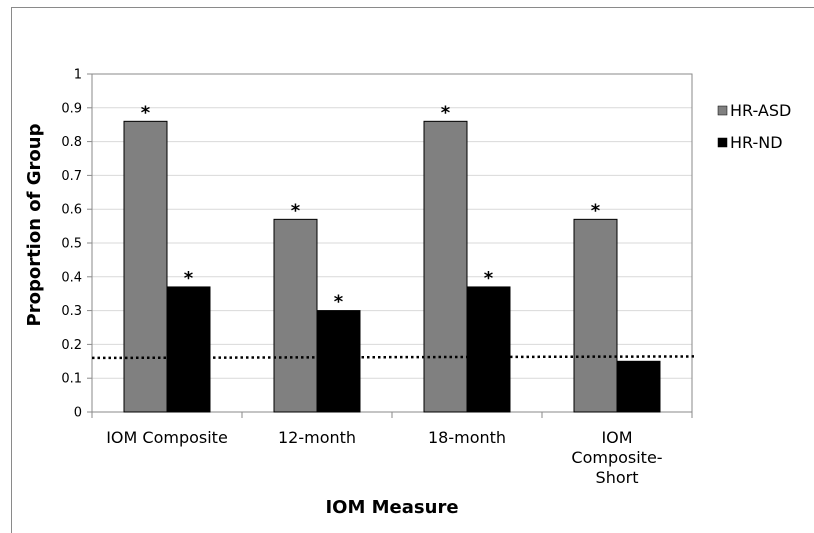 This screenshot has height=533, width=814. I want to click on x-tick-label: IOM Composite, so click(167, 437).